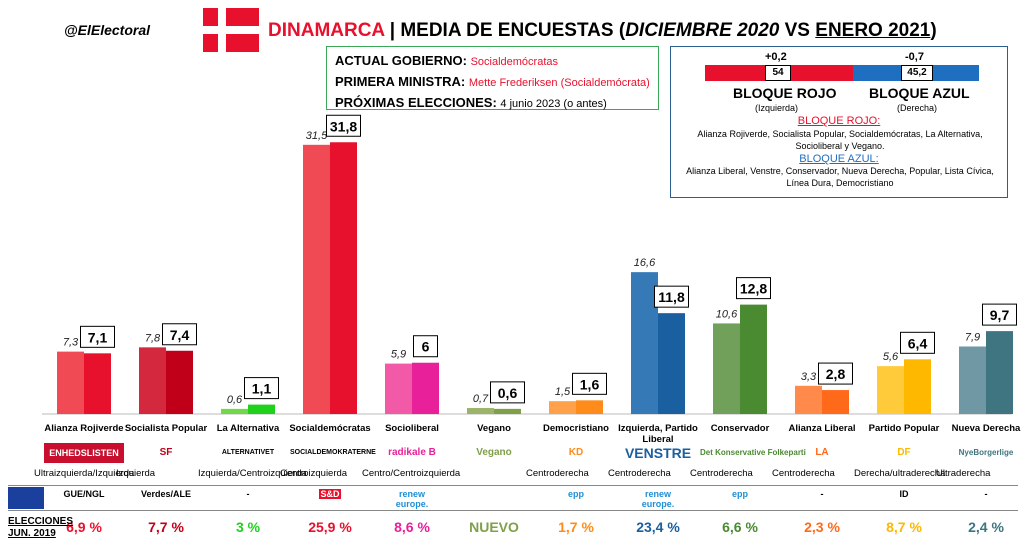  What do you see at coordinates (166, 494) in the screenshot?
I see `eu-group: Verdes/ALE` at bounding box center [166, 494].